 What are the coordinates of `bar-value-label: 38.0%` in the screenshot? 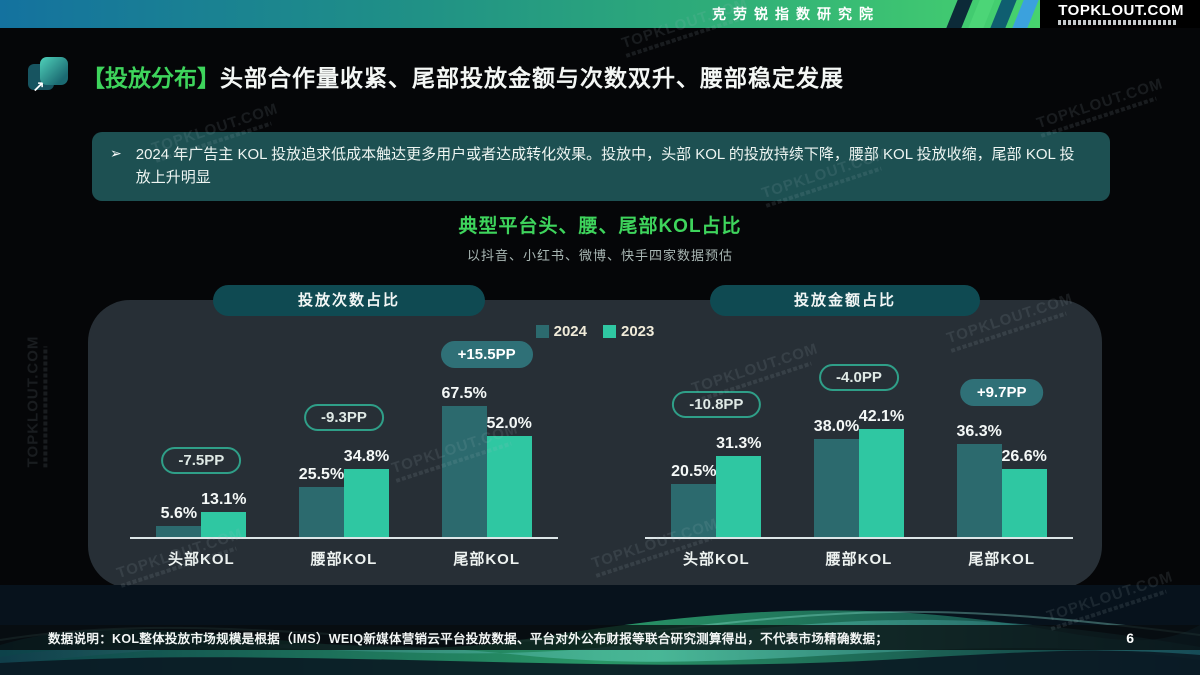 It's located at (836, 426).